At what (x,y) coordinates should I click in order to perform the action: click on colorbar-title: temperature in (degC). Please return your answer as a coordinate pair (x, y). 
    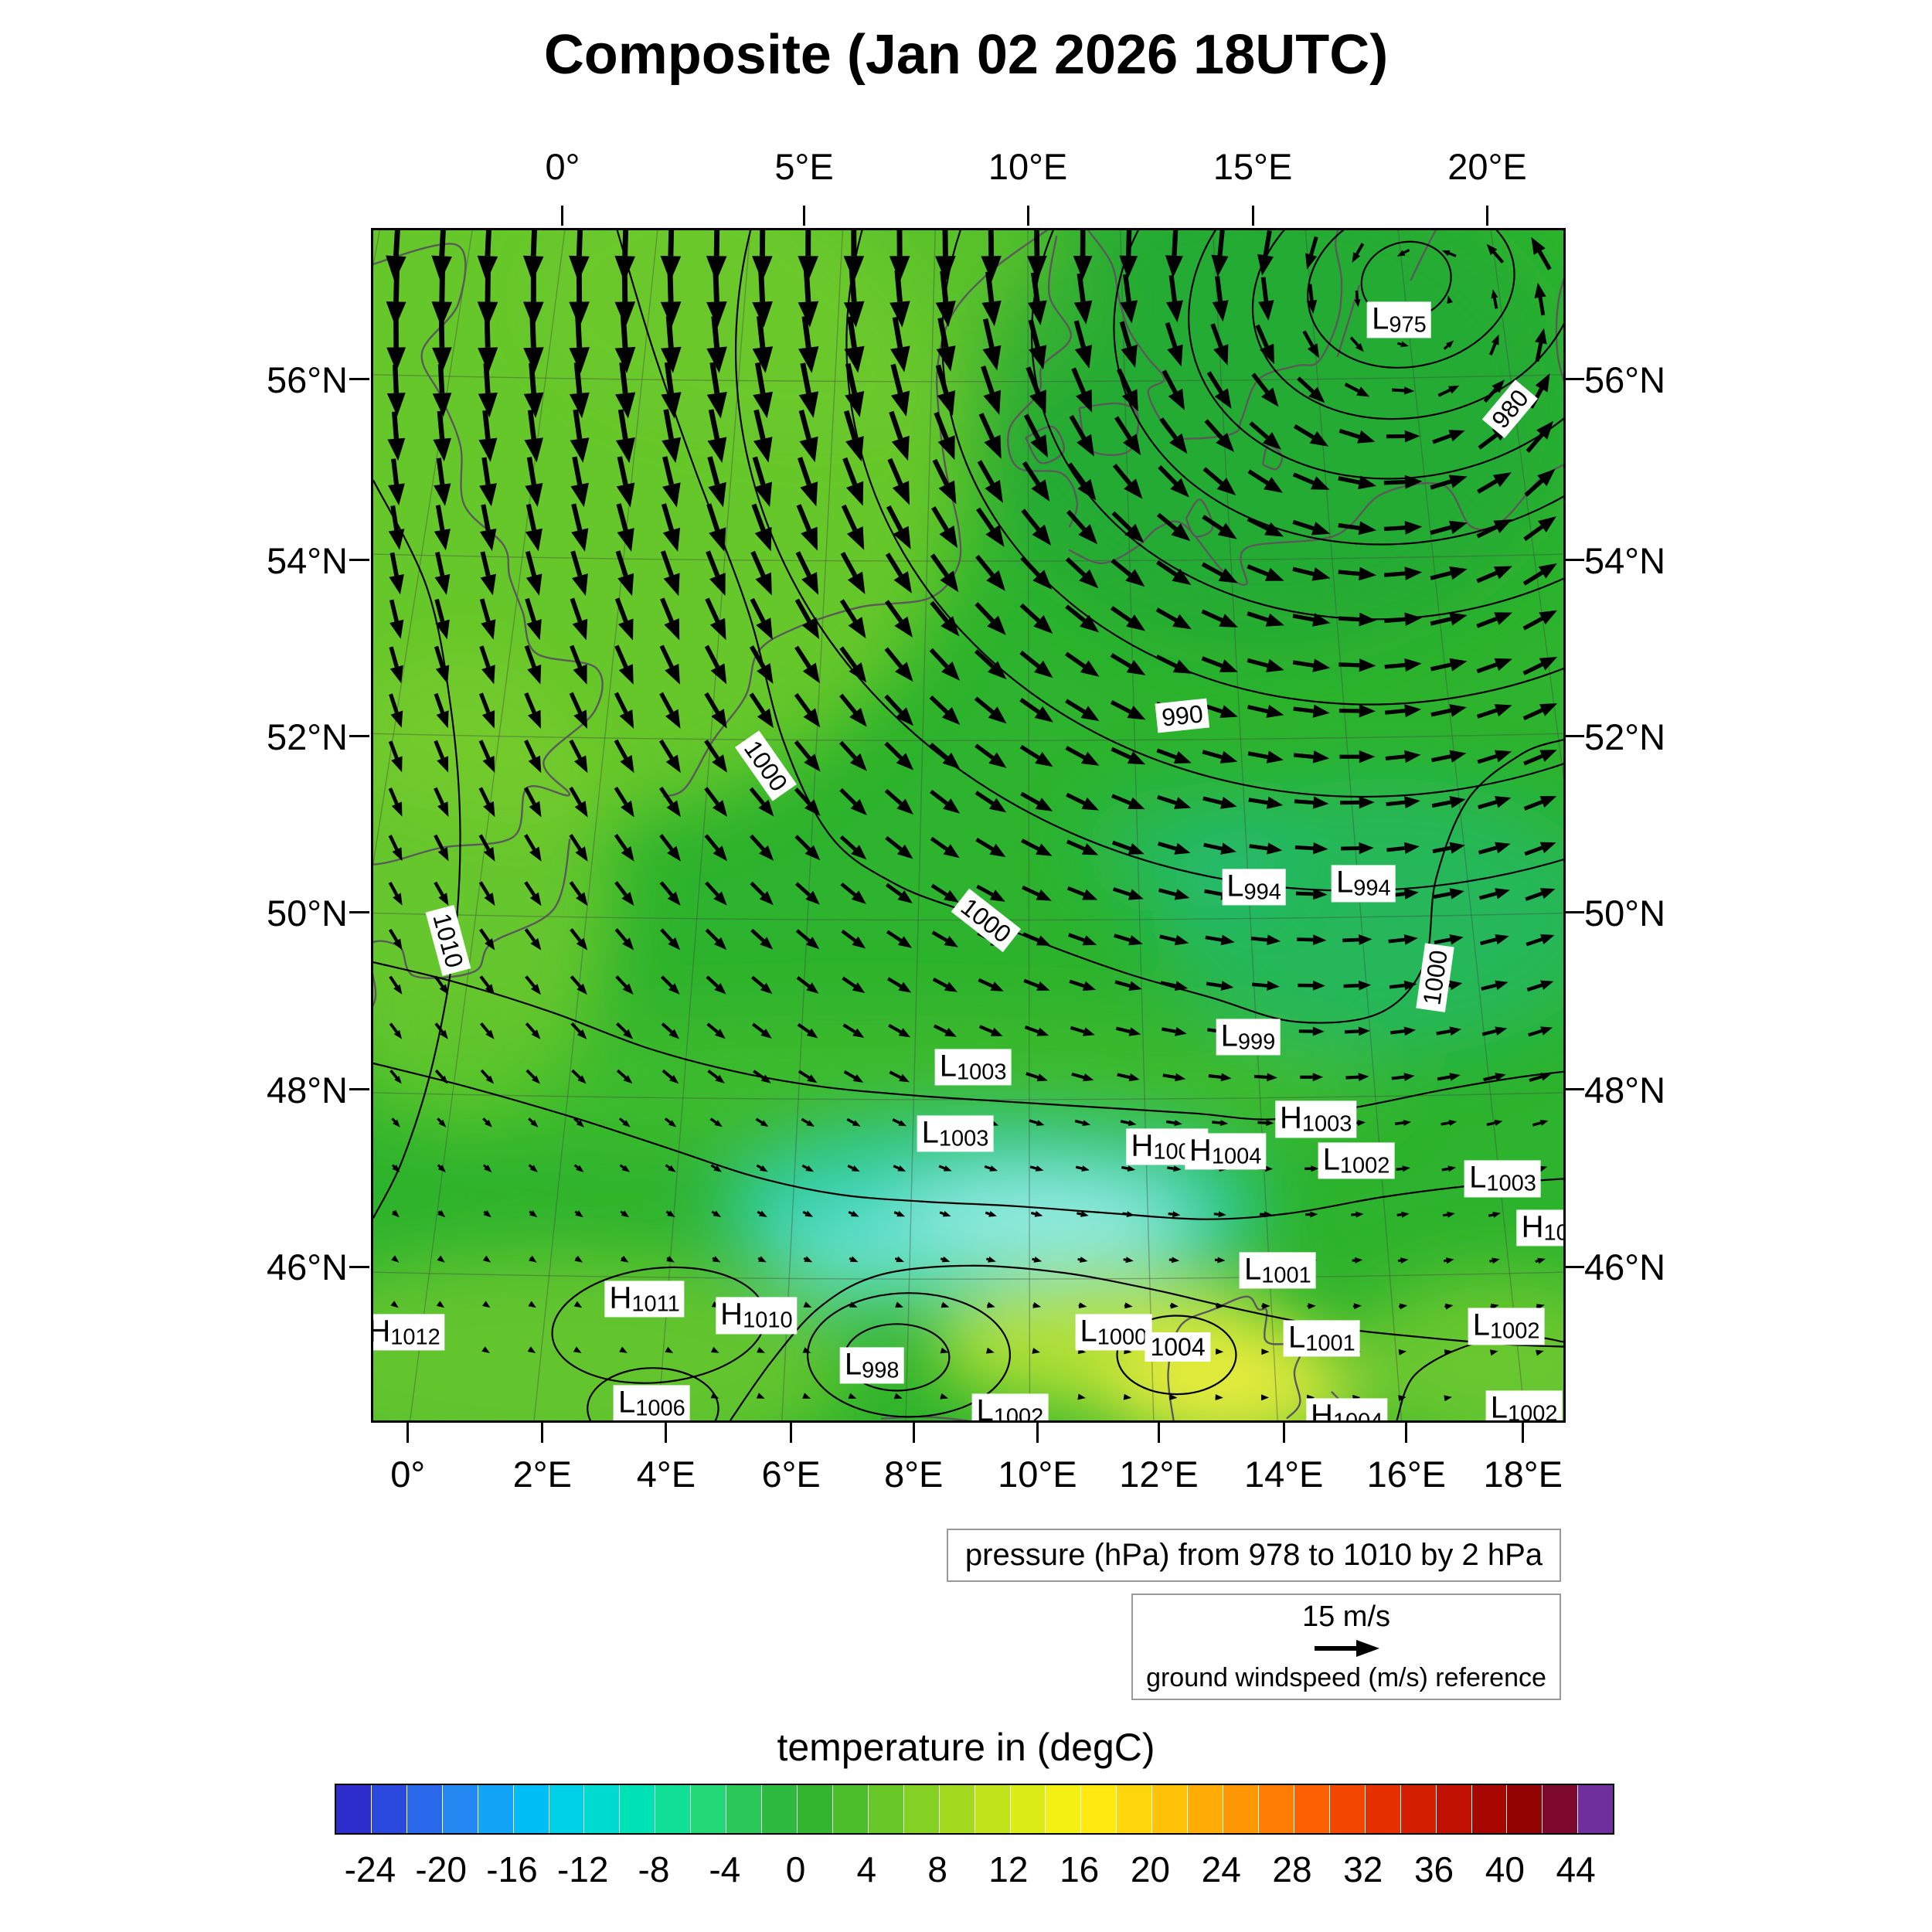
    Looking at the image, I should click on (966, 1747).